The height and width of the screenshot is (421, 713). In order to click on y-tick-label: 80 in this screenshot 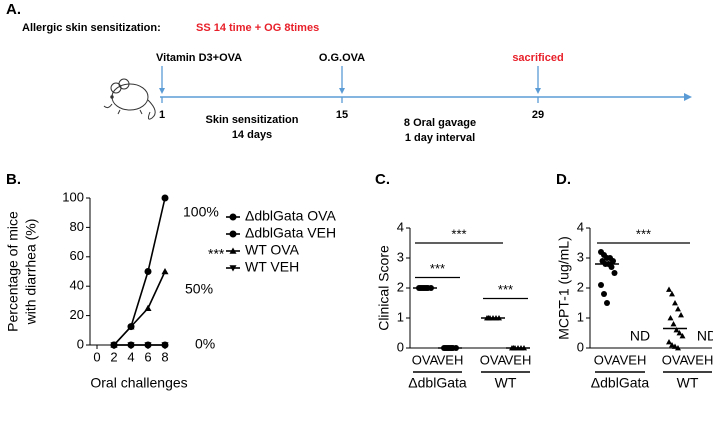, I will do `click(77, 226)`.